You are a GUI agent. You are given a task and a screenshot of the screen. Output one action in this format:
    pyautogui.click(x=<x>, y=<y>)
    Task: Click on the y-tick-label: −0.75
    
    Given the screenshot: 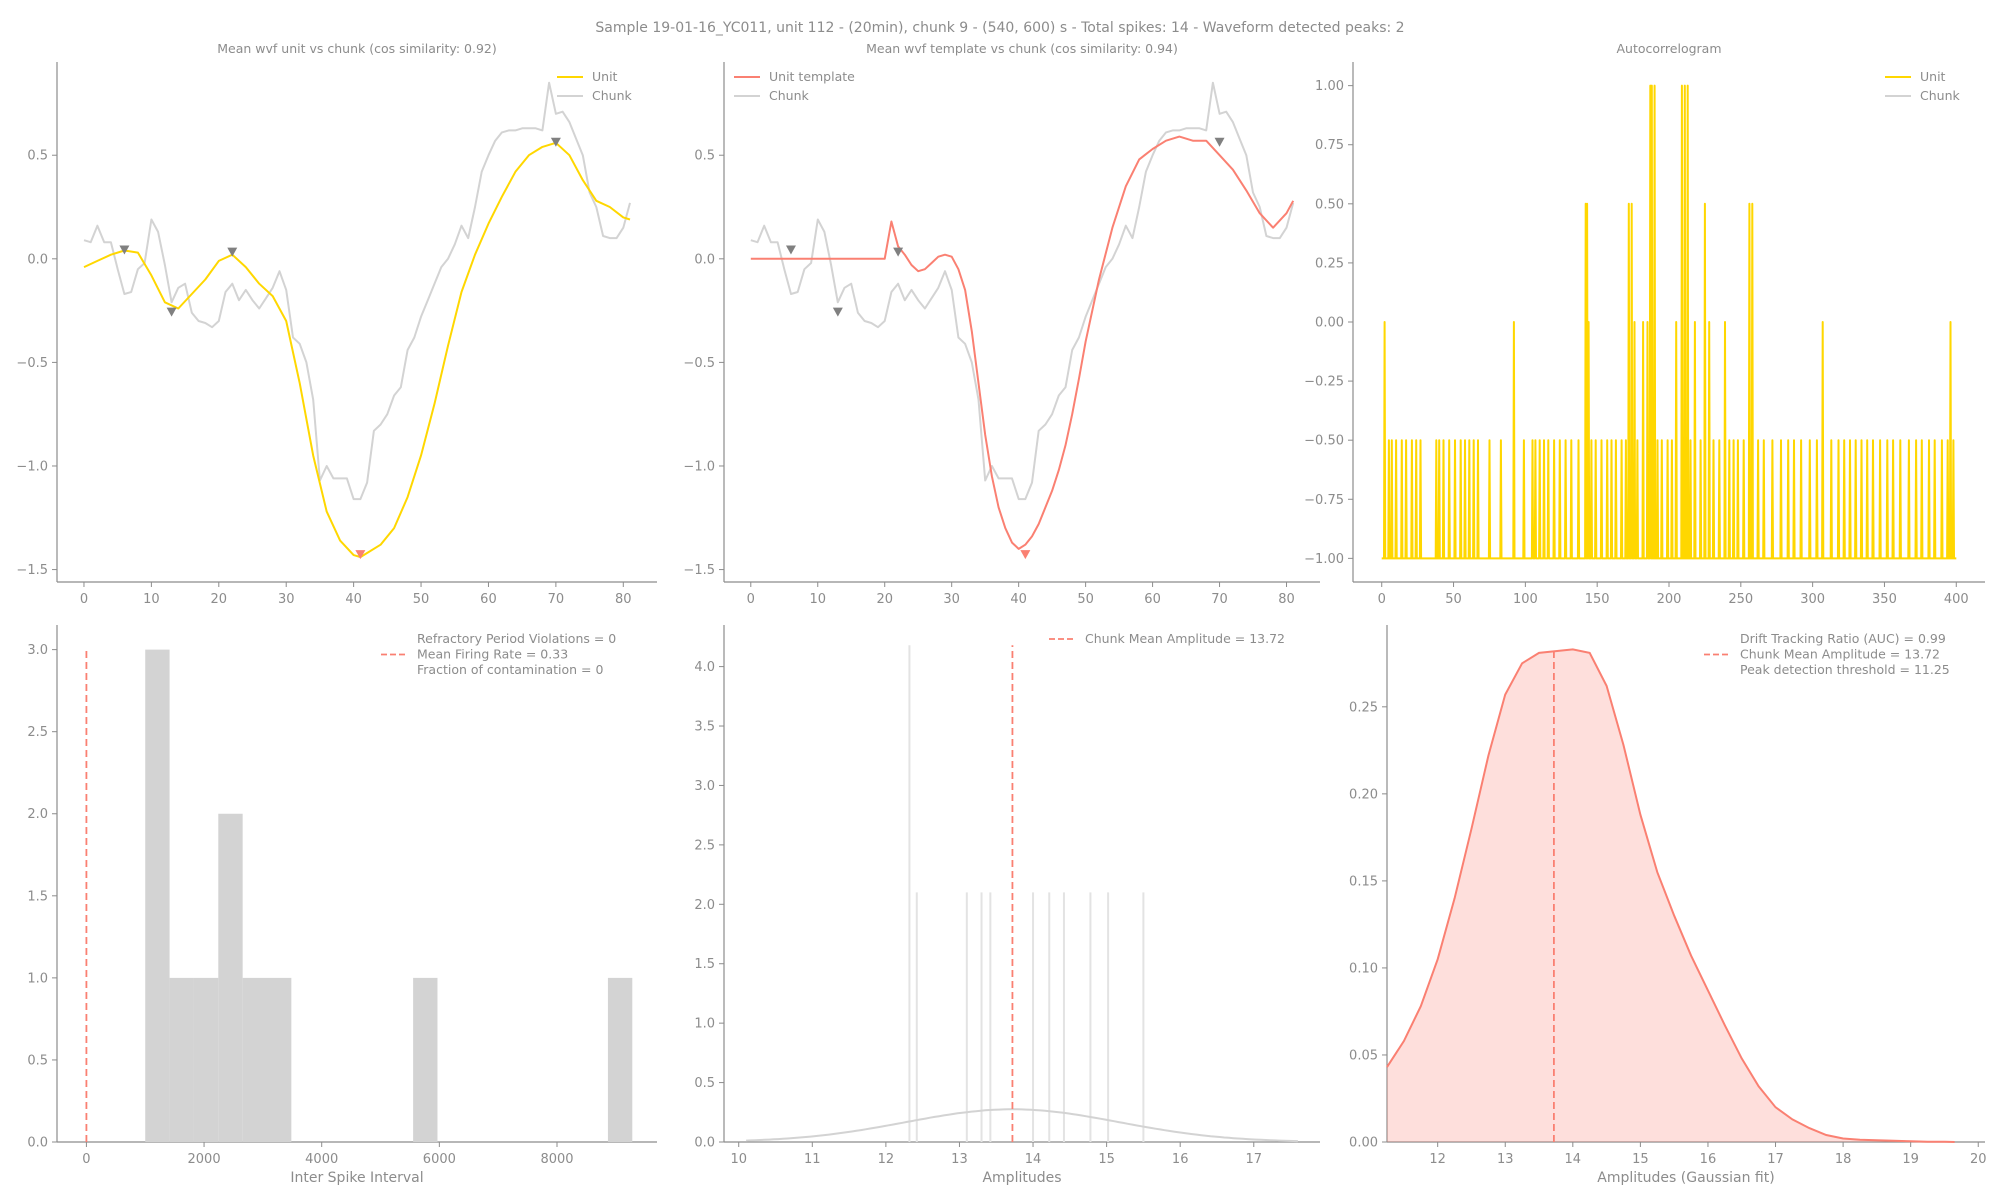 What is the action you would take?
    pyautogui.click(x=1324, y=500)
    